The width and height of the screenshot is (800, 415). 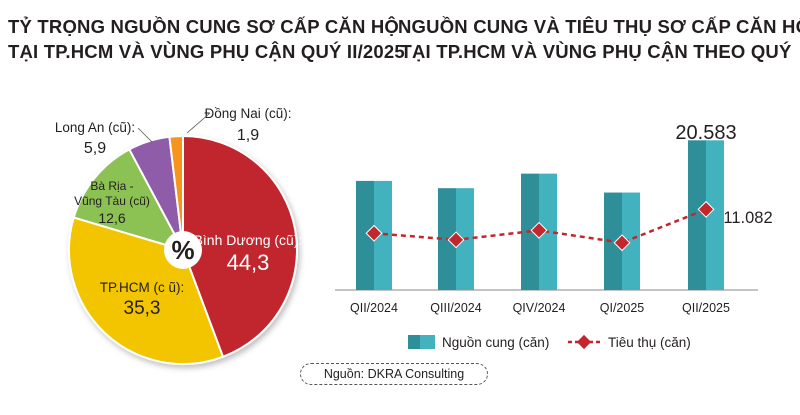 I want to click on slice-label-tphcm: TP.HCM (c ũ):, so click(x=142, y=287).